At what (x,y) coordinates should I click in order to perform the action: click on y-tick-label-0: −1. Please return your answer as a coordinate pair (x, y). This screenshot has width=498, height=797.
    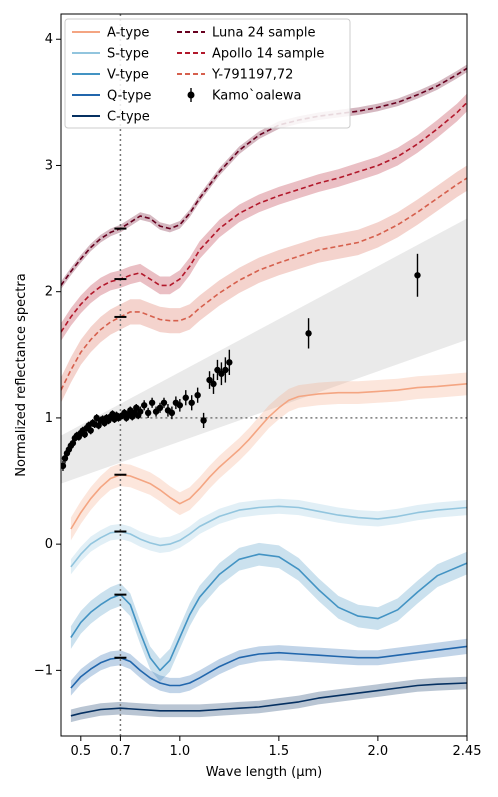
    Looking at the image, I should click on (43, 670).